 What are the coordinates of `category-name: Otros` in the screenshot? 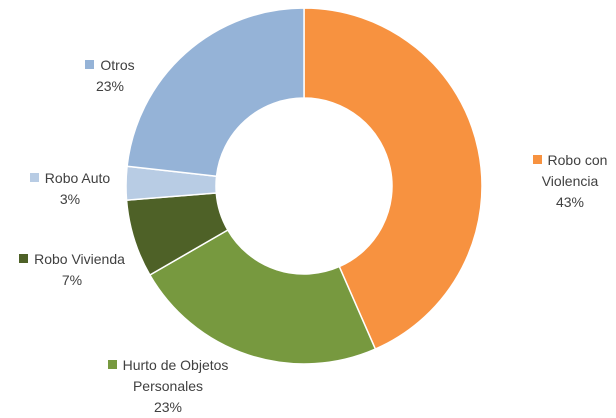 It's located at (117, 65).